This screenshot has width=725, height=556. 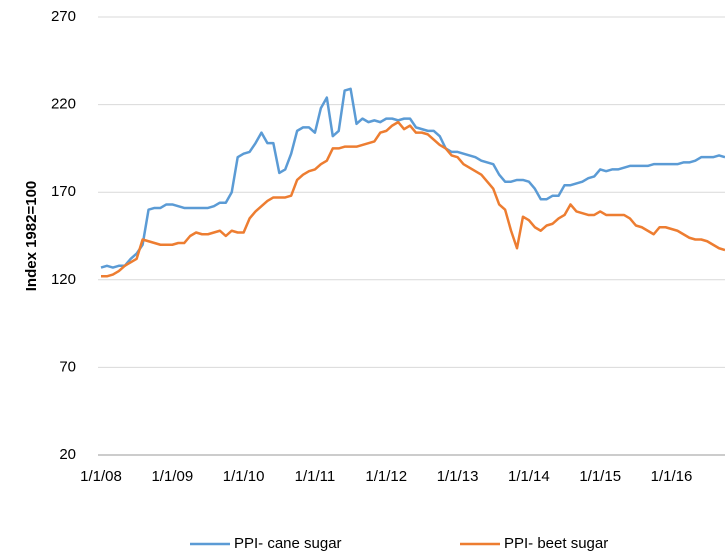 What do you see at coordinates (556, 543) in the screenshot?
I see `legend-label: PPI- beet sugar` at bounding box center [556, 543].